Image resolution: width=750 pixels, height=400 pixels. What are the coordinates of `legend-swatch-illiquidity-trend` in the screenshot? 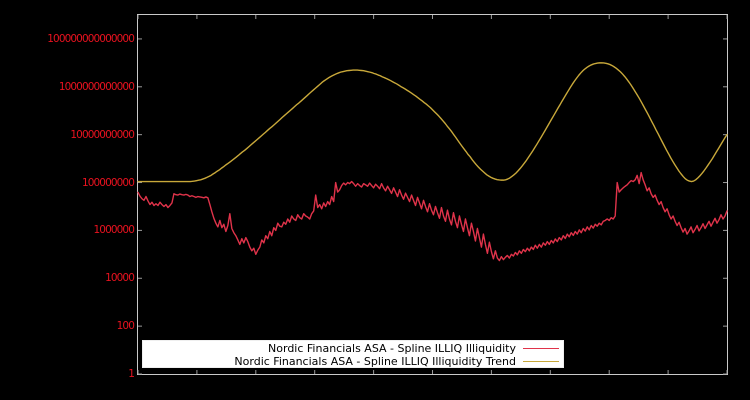 It's located at (541, 361).